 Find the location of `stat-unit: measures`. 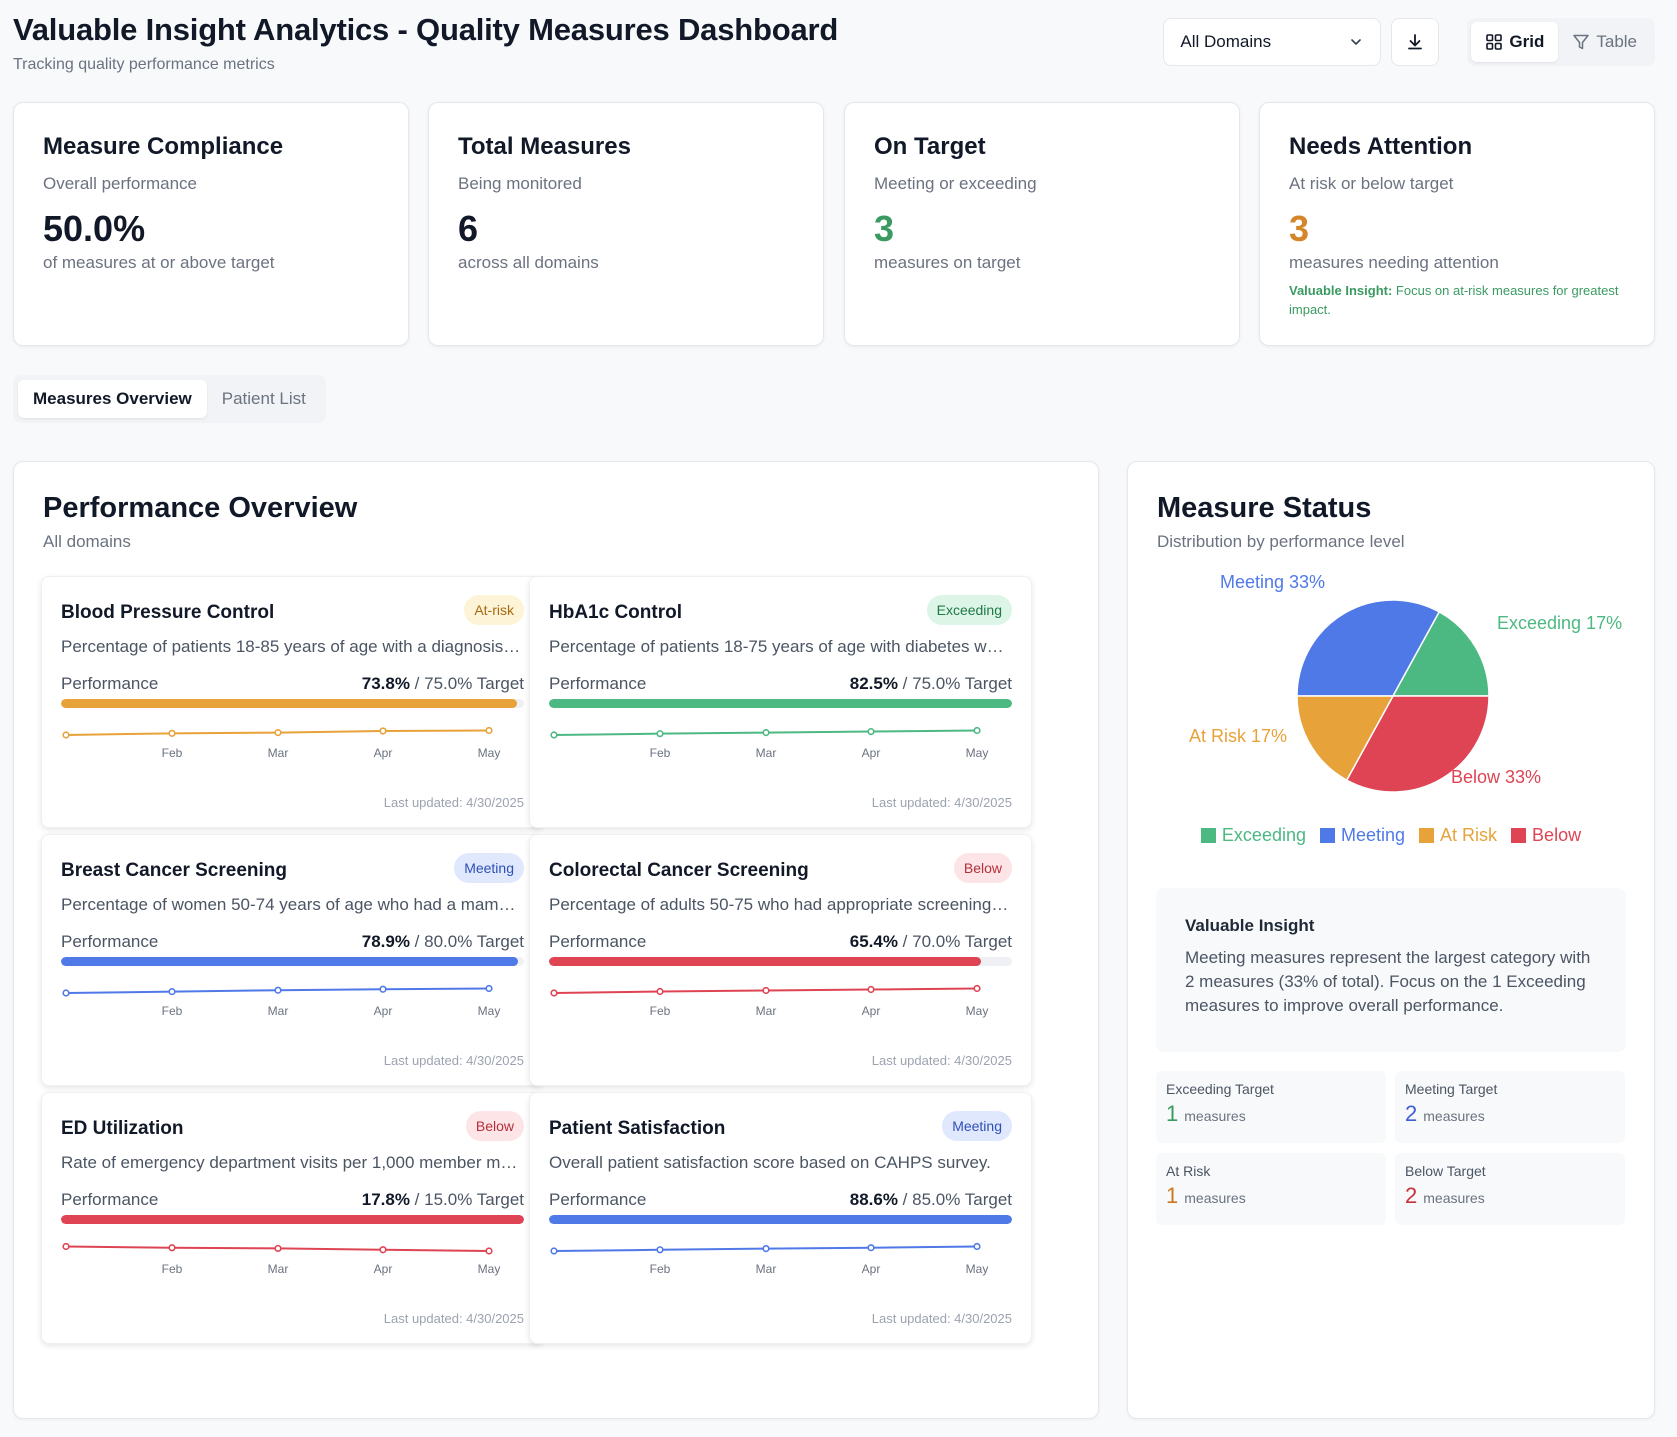

stat-unit: measures is located at coordinates (1215, 1116).